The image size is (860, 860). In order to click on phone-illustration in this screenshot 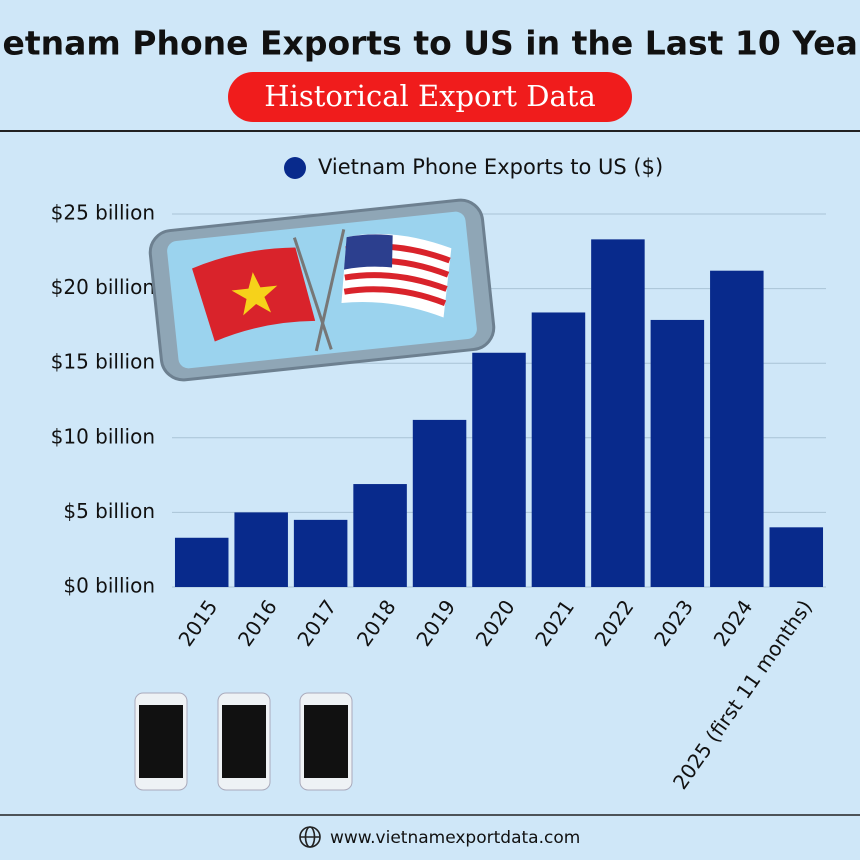, I will do `click(322, 290)`.